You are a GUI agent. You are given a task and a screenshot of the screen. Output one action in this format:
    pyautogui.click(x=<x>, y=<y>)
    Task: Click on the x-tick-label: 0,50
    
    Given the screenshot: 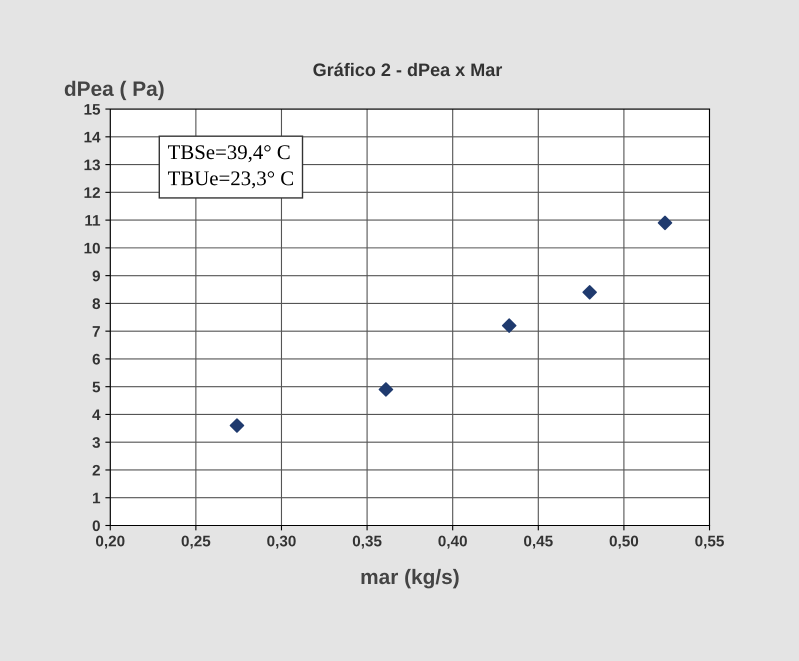 What is the action you would take?
    pyautogui.click(x=624, y=542)
    